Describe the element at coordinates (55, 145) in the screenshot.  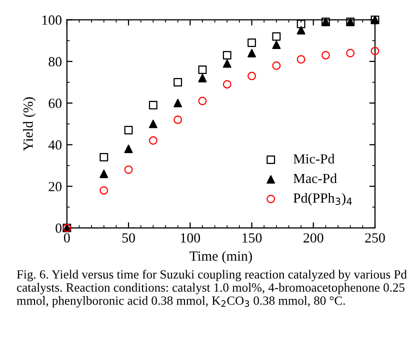
I see `y-tick-label: 40` at that location.